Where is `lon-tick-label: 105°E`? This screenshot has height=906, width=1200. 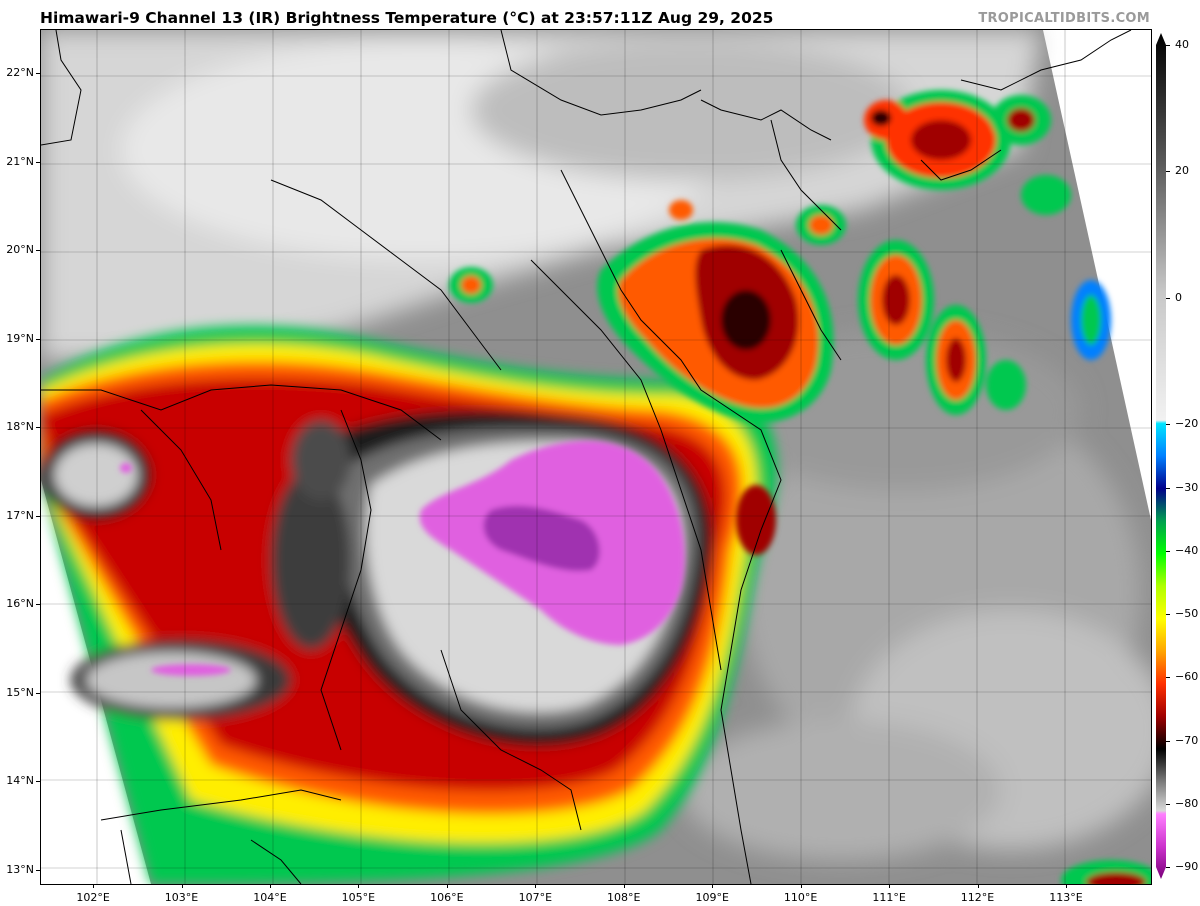
lon-tick-label: 105°E is located at coordinates (358, 897).